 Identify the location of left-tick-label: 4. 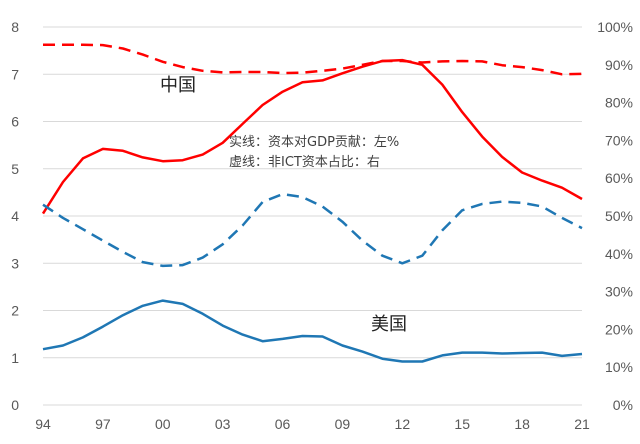
(15, 216).